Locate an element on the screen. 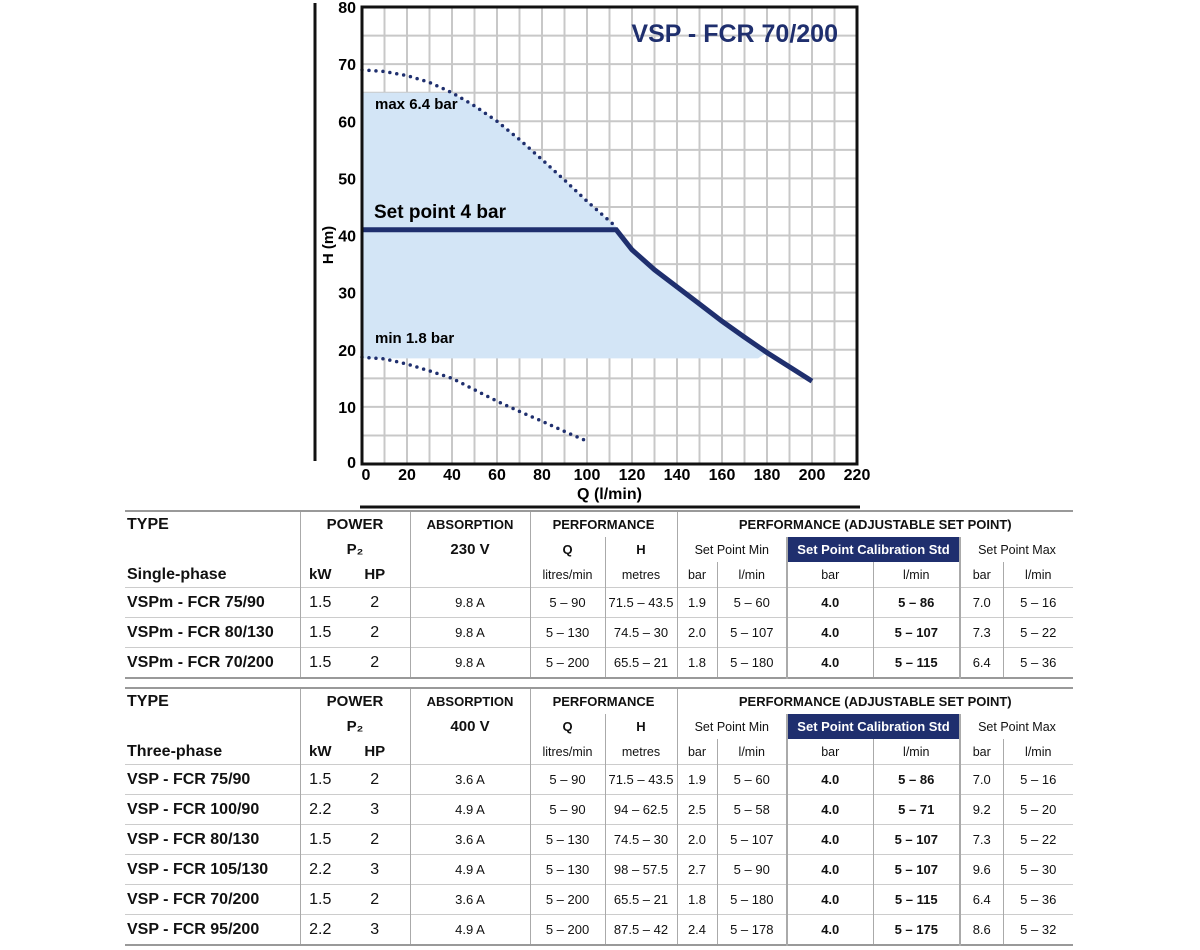 The image size is (1200, 950). header-q: Q is located at coordinates (567, 726).